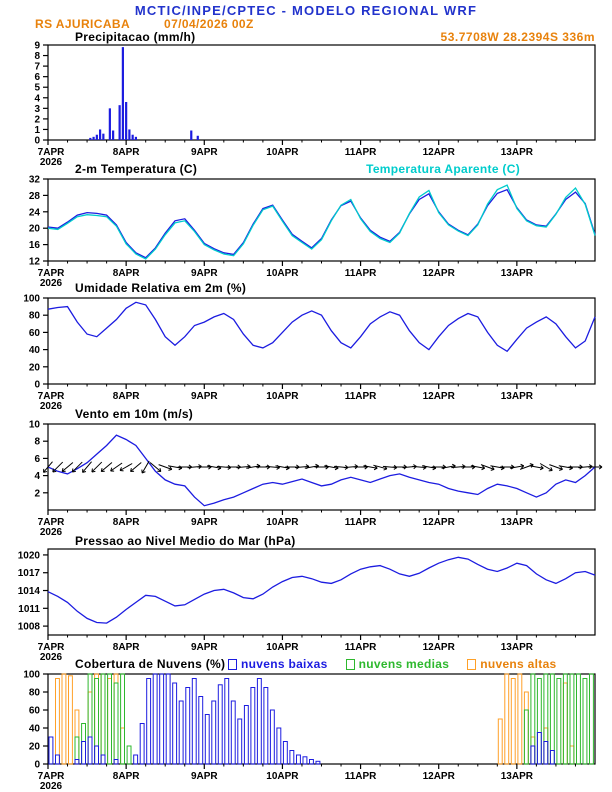 Image resolution: width=612 pixels, height=792 pixels. What do you see at coordinates (29, 609) in the screenshot?
I see `svg-text: 1011` at bounding box center [29, 609].